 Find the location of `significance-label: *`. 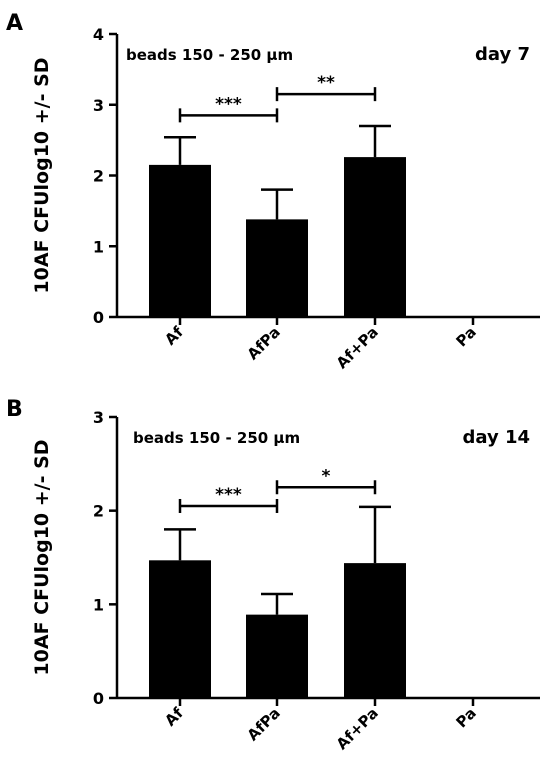

significance-label: * is located at coordinates (326, 476).